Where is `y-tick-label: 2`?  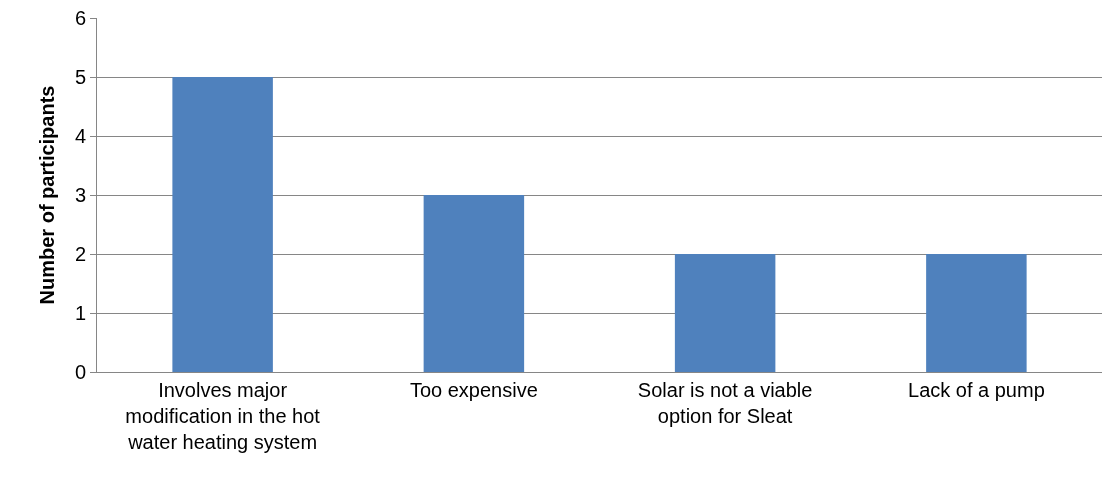 y-tick-label: 2 is located at coordinates (80, 254).